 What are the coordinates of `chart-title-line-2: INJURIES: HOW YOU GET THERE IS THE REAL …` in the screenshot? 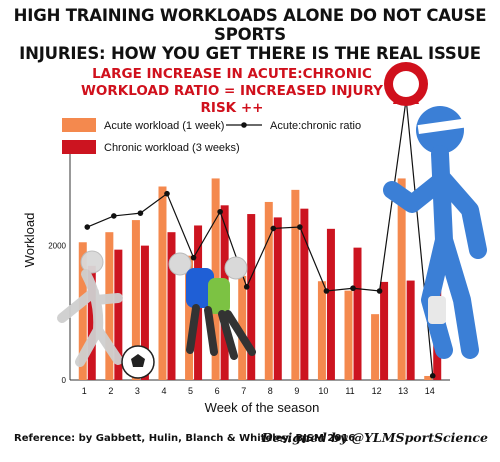 It's located at (250, 53).